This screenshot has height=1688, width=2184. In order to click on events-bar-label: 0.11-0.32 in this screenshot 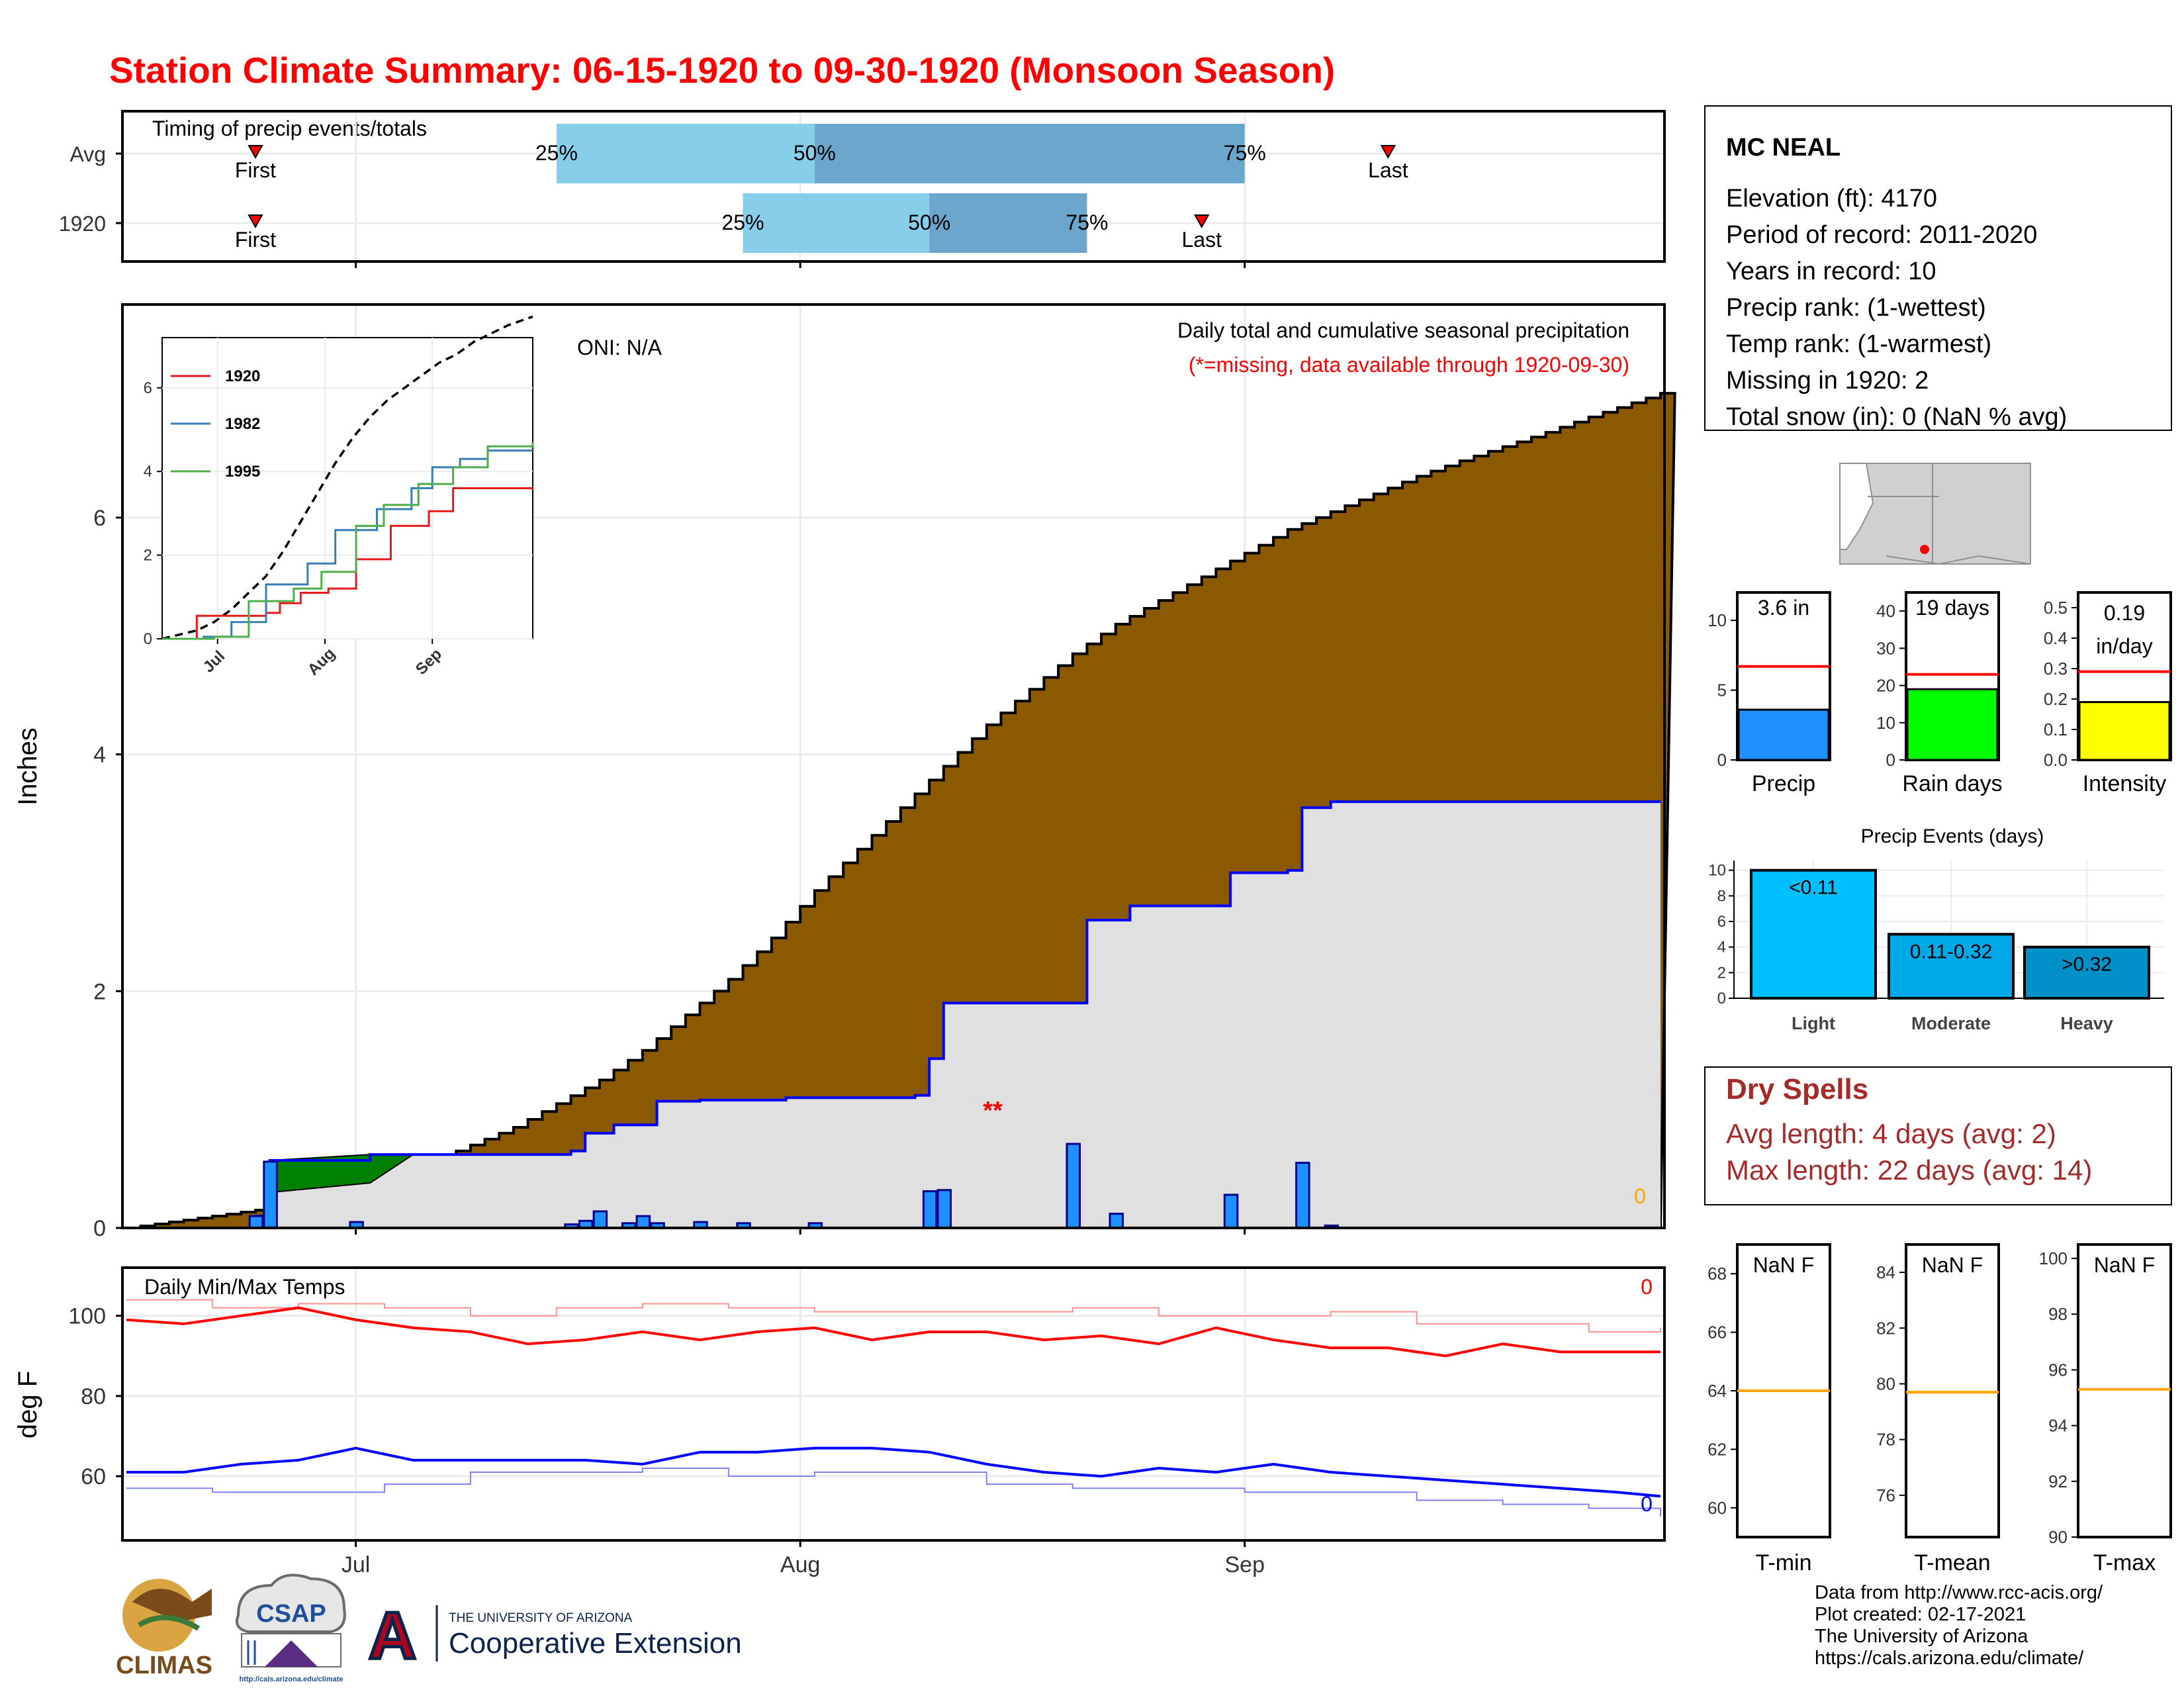, I will do `click(1951, 951)`.